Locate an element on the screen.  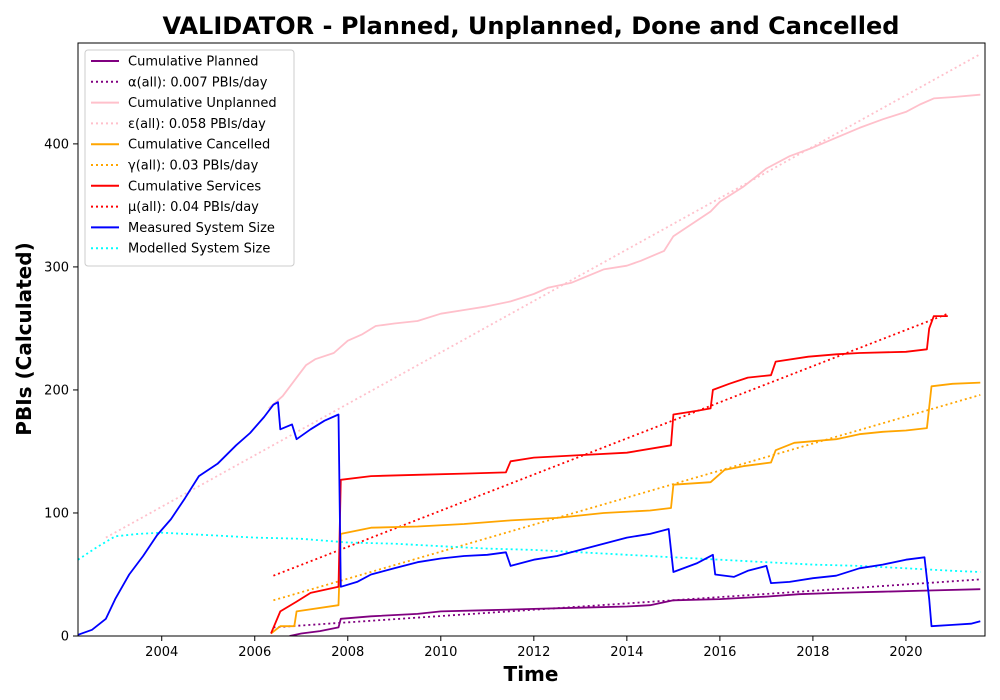
x-tick-label-5: 2014 is located at coordinates (626, 652).